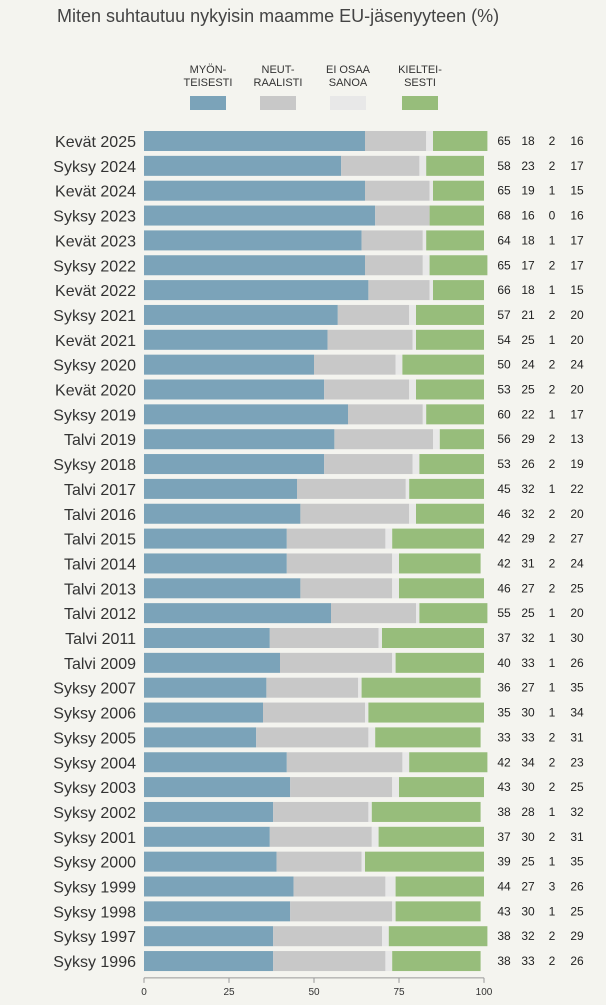 This screenshot has width=606, height=1005. Describe the element at coordinates (94, 366) in the screenshot. I see `category-label: Syksy 2020` at that location.